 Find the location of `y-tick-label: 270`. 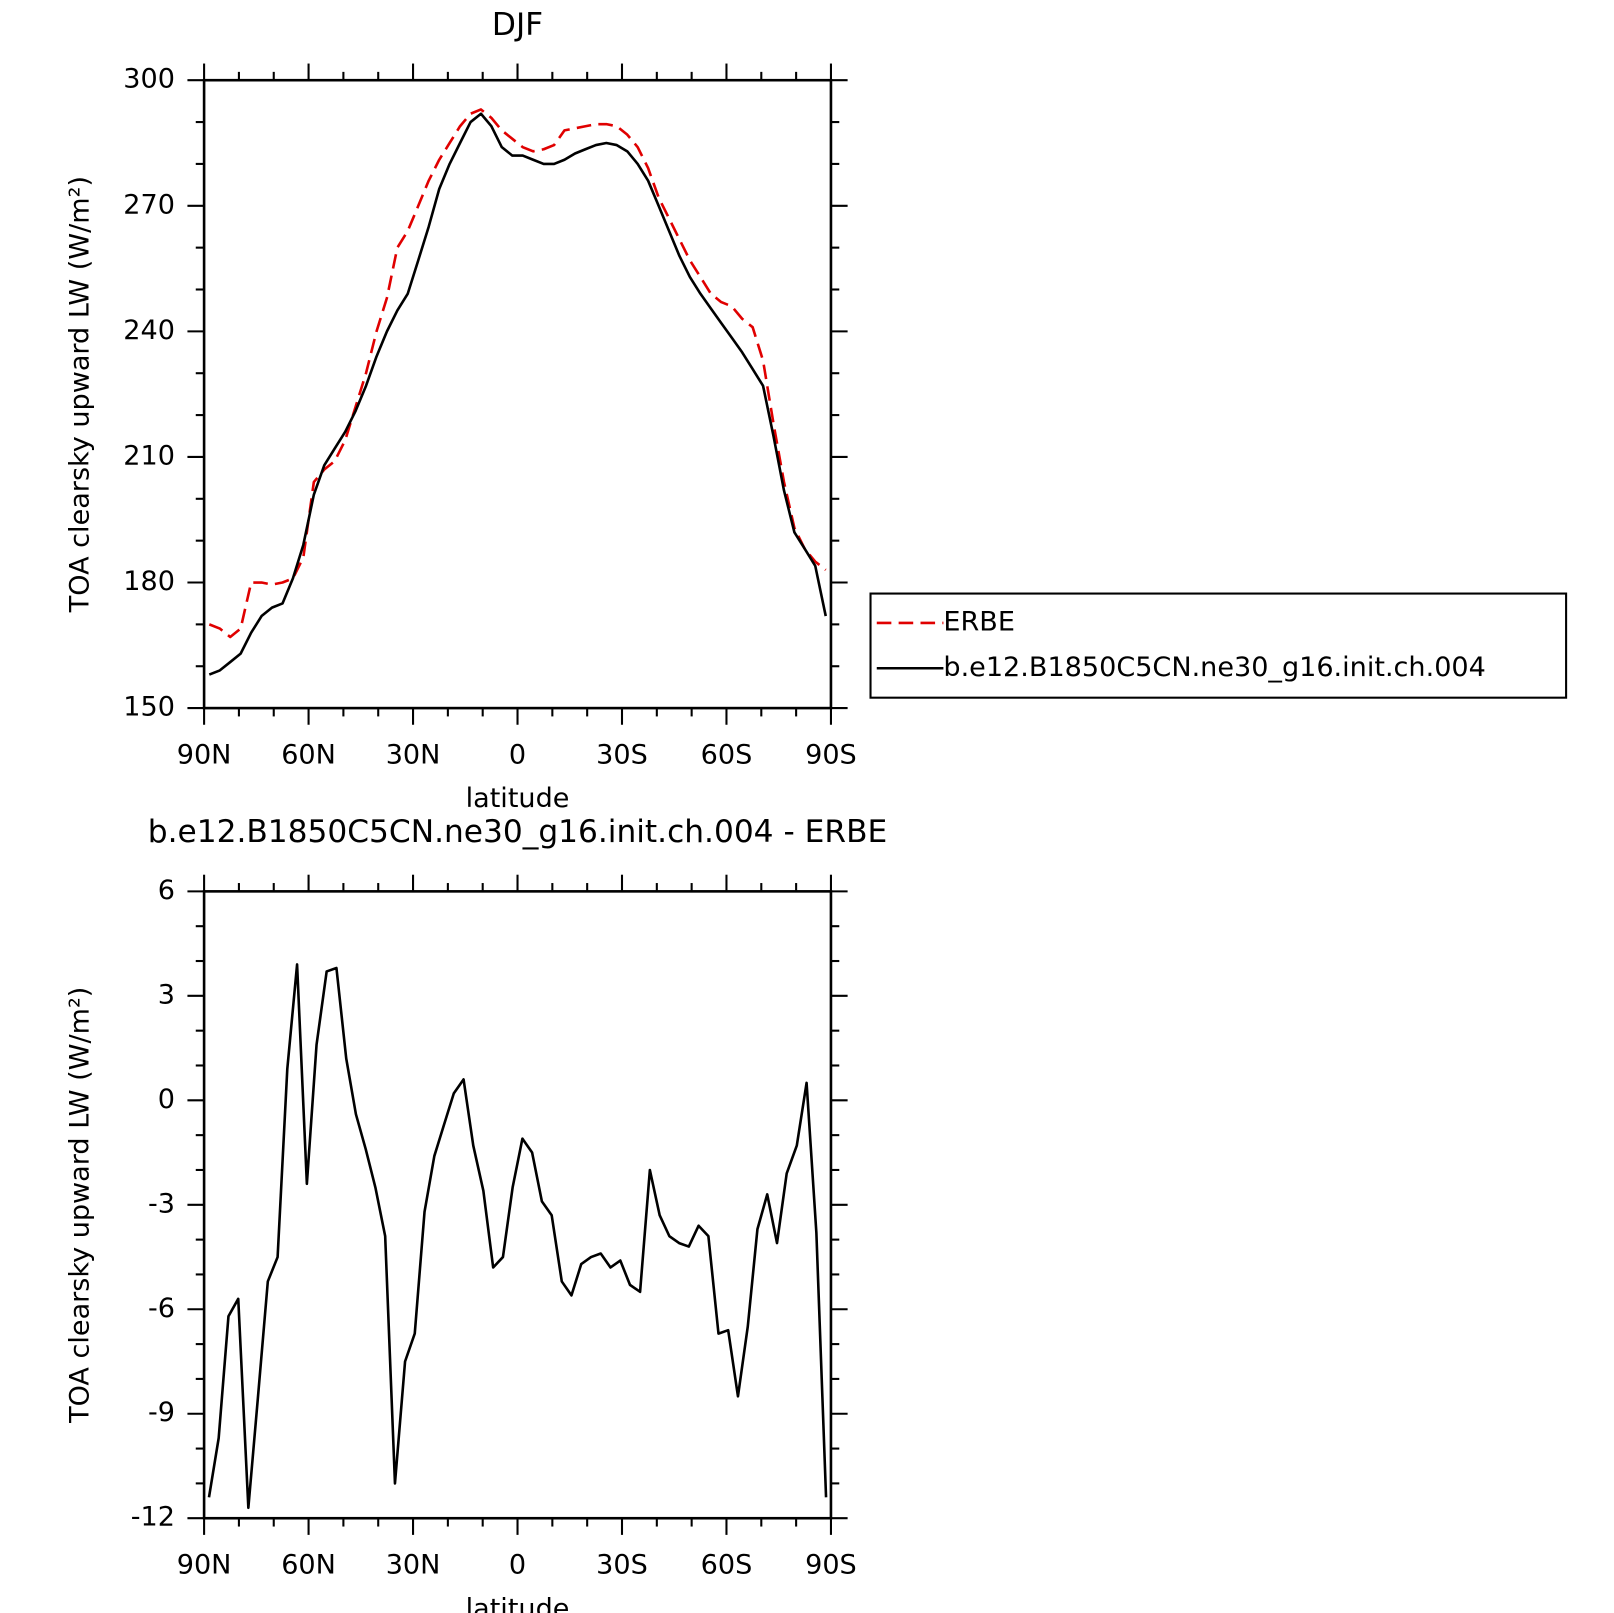

y-tick-label: 270 is located at coordinates (149, 204).